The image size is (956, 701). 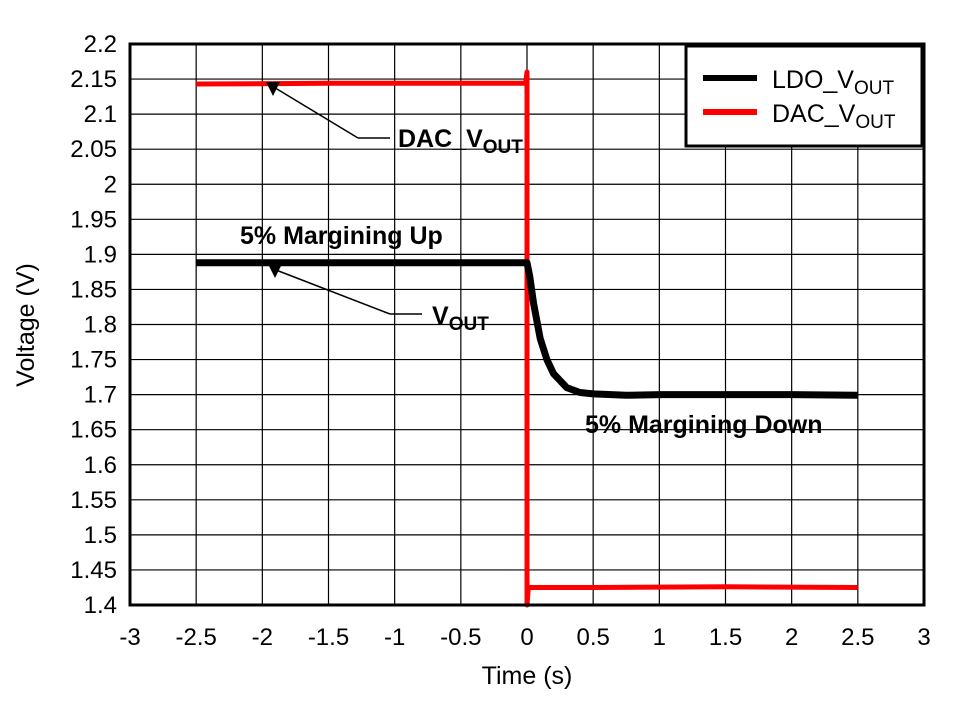 What do you see at coordinates (834, 116) in the screenshot?
I see `legend-label-dac: DAC_VOUT` at bounding box center [834, 116].